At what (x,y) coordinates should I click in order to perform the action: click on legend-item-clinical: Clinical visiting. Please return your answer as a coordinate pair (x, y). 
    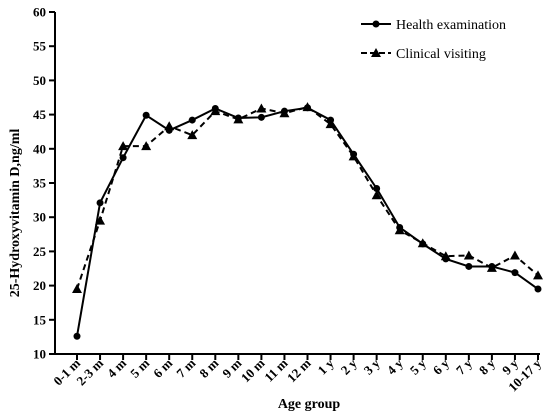
    Looking at the image, I should click on (423, 54).